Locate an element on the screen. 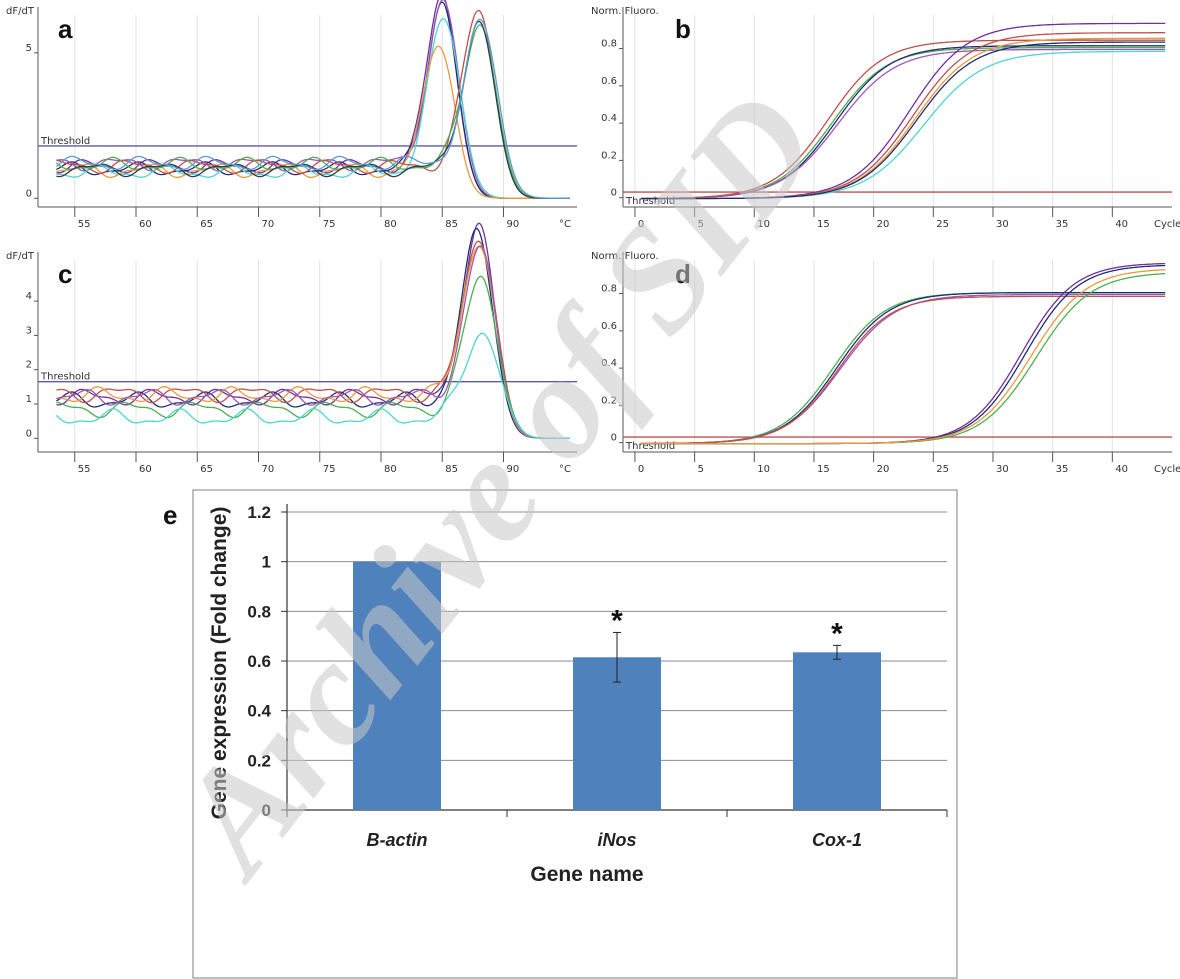 This screenshot has height=979, width=1180. y-tick-label: 2 is located at coordinates (29, 365).